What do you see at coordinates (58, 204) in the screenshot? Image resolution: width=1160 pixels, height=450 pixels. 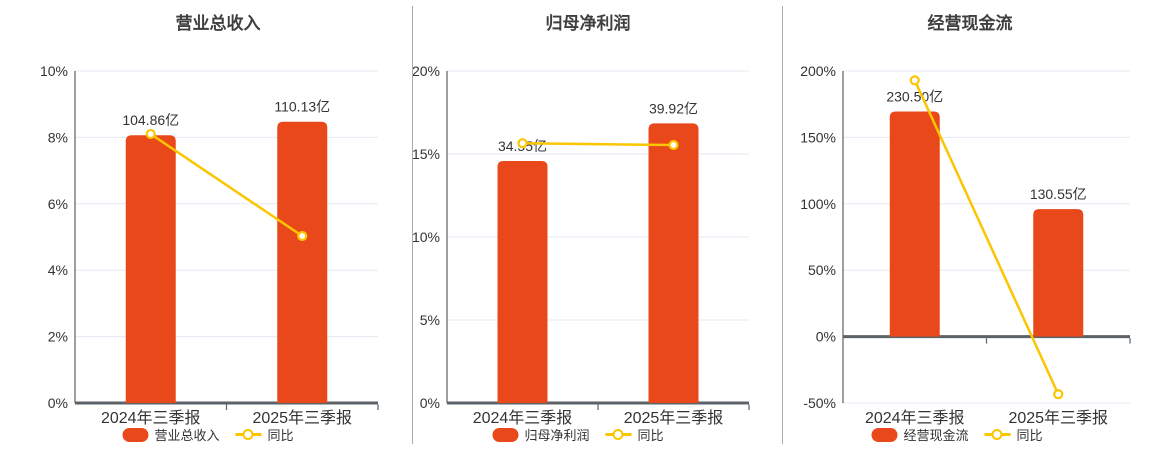 I see `y-tick-label: 6%` at bounding box center [58, 204].